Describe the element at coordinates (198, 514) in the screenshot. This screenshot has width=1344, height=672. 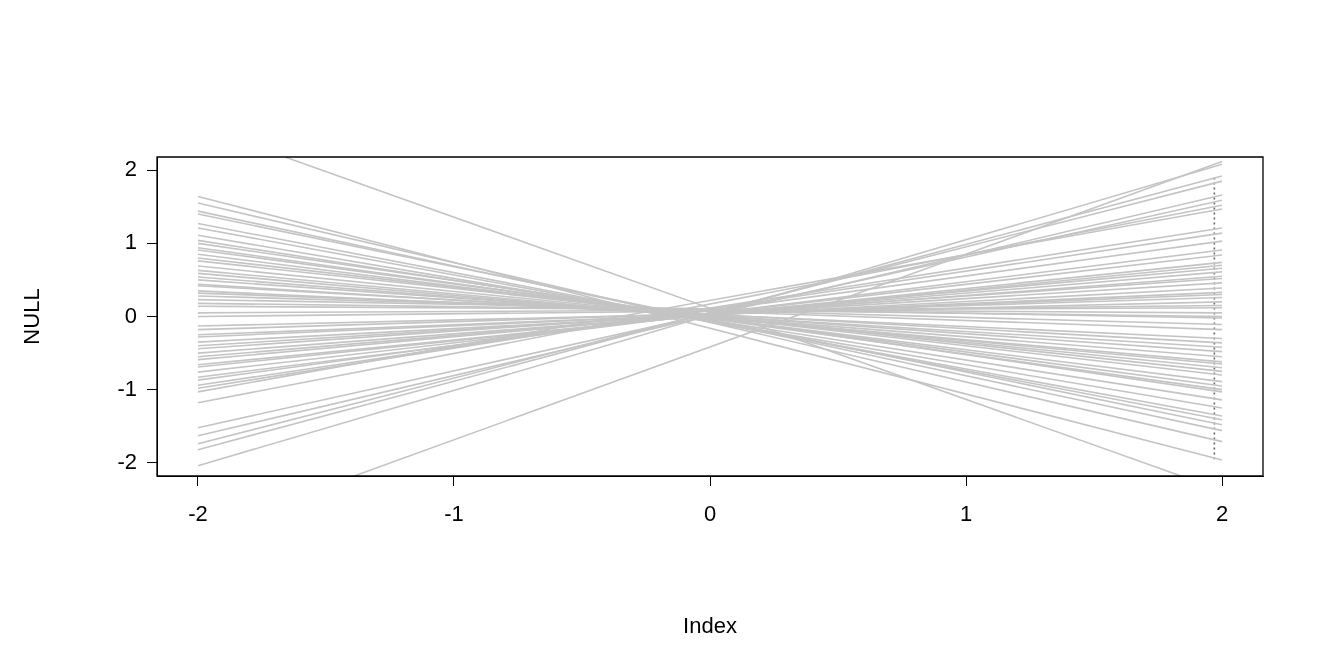
I see `x-tick-label: -2` at that location.